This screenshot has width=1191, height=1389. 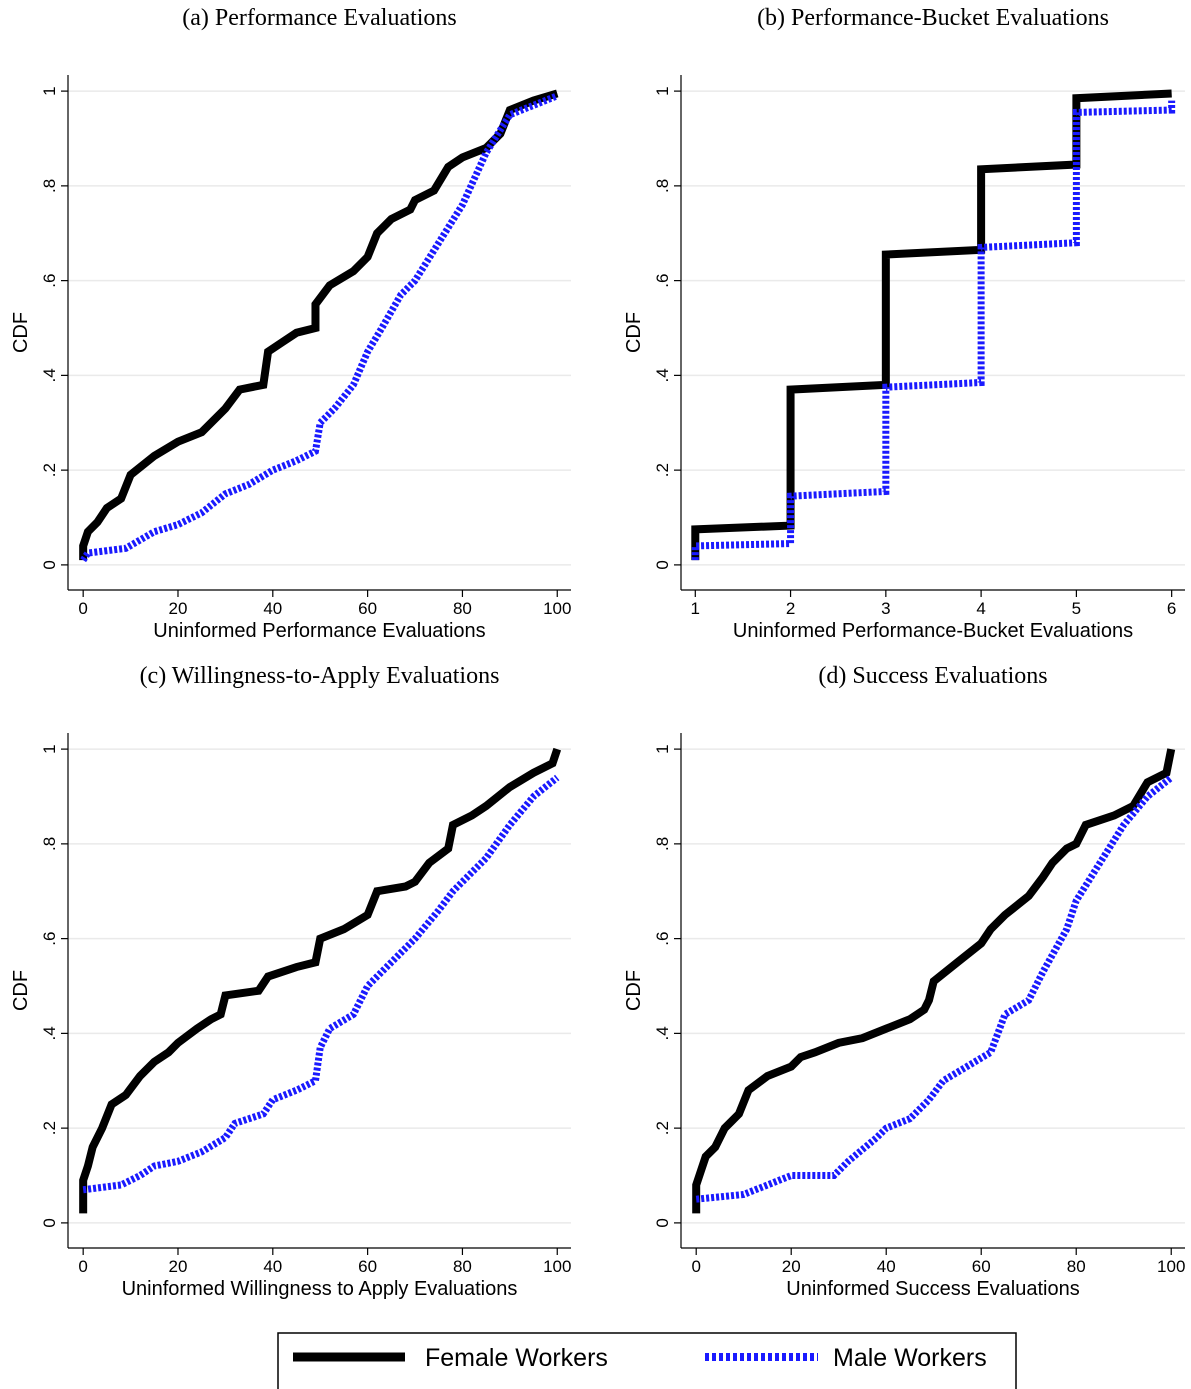 What do you see at coordinates (1076, 608) in the screenshot?
I see `x-tick-label: 5` at bounding box center [1076, 608].